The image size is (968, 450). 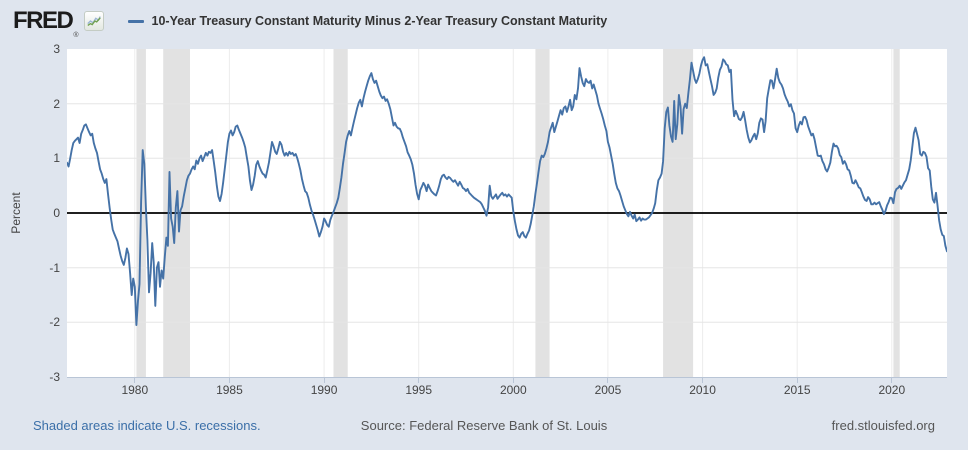 I want to click on y-tick-label: 0, so click(x=56, y=213).